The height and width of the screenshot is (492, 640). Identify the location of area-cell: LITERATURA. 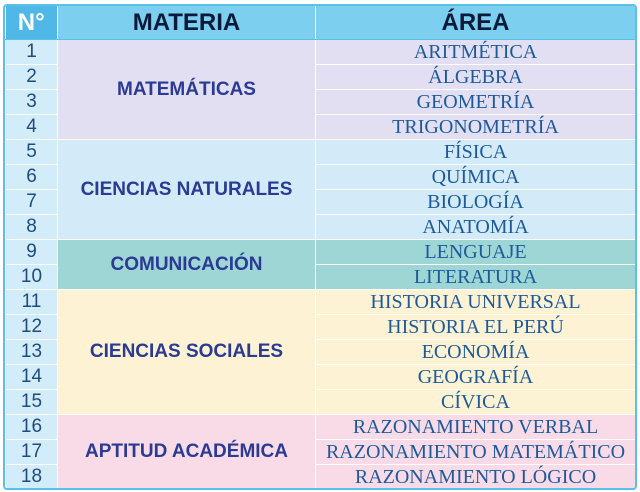
(475, 277).